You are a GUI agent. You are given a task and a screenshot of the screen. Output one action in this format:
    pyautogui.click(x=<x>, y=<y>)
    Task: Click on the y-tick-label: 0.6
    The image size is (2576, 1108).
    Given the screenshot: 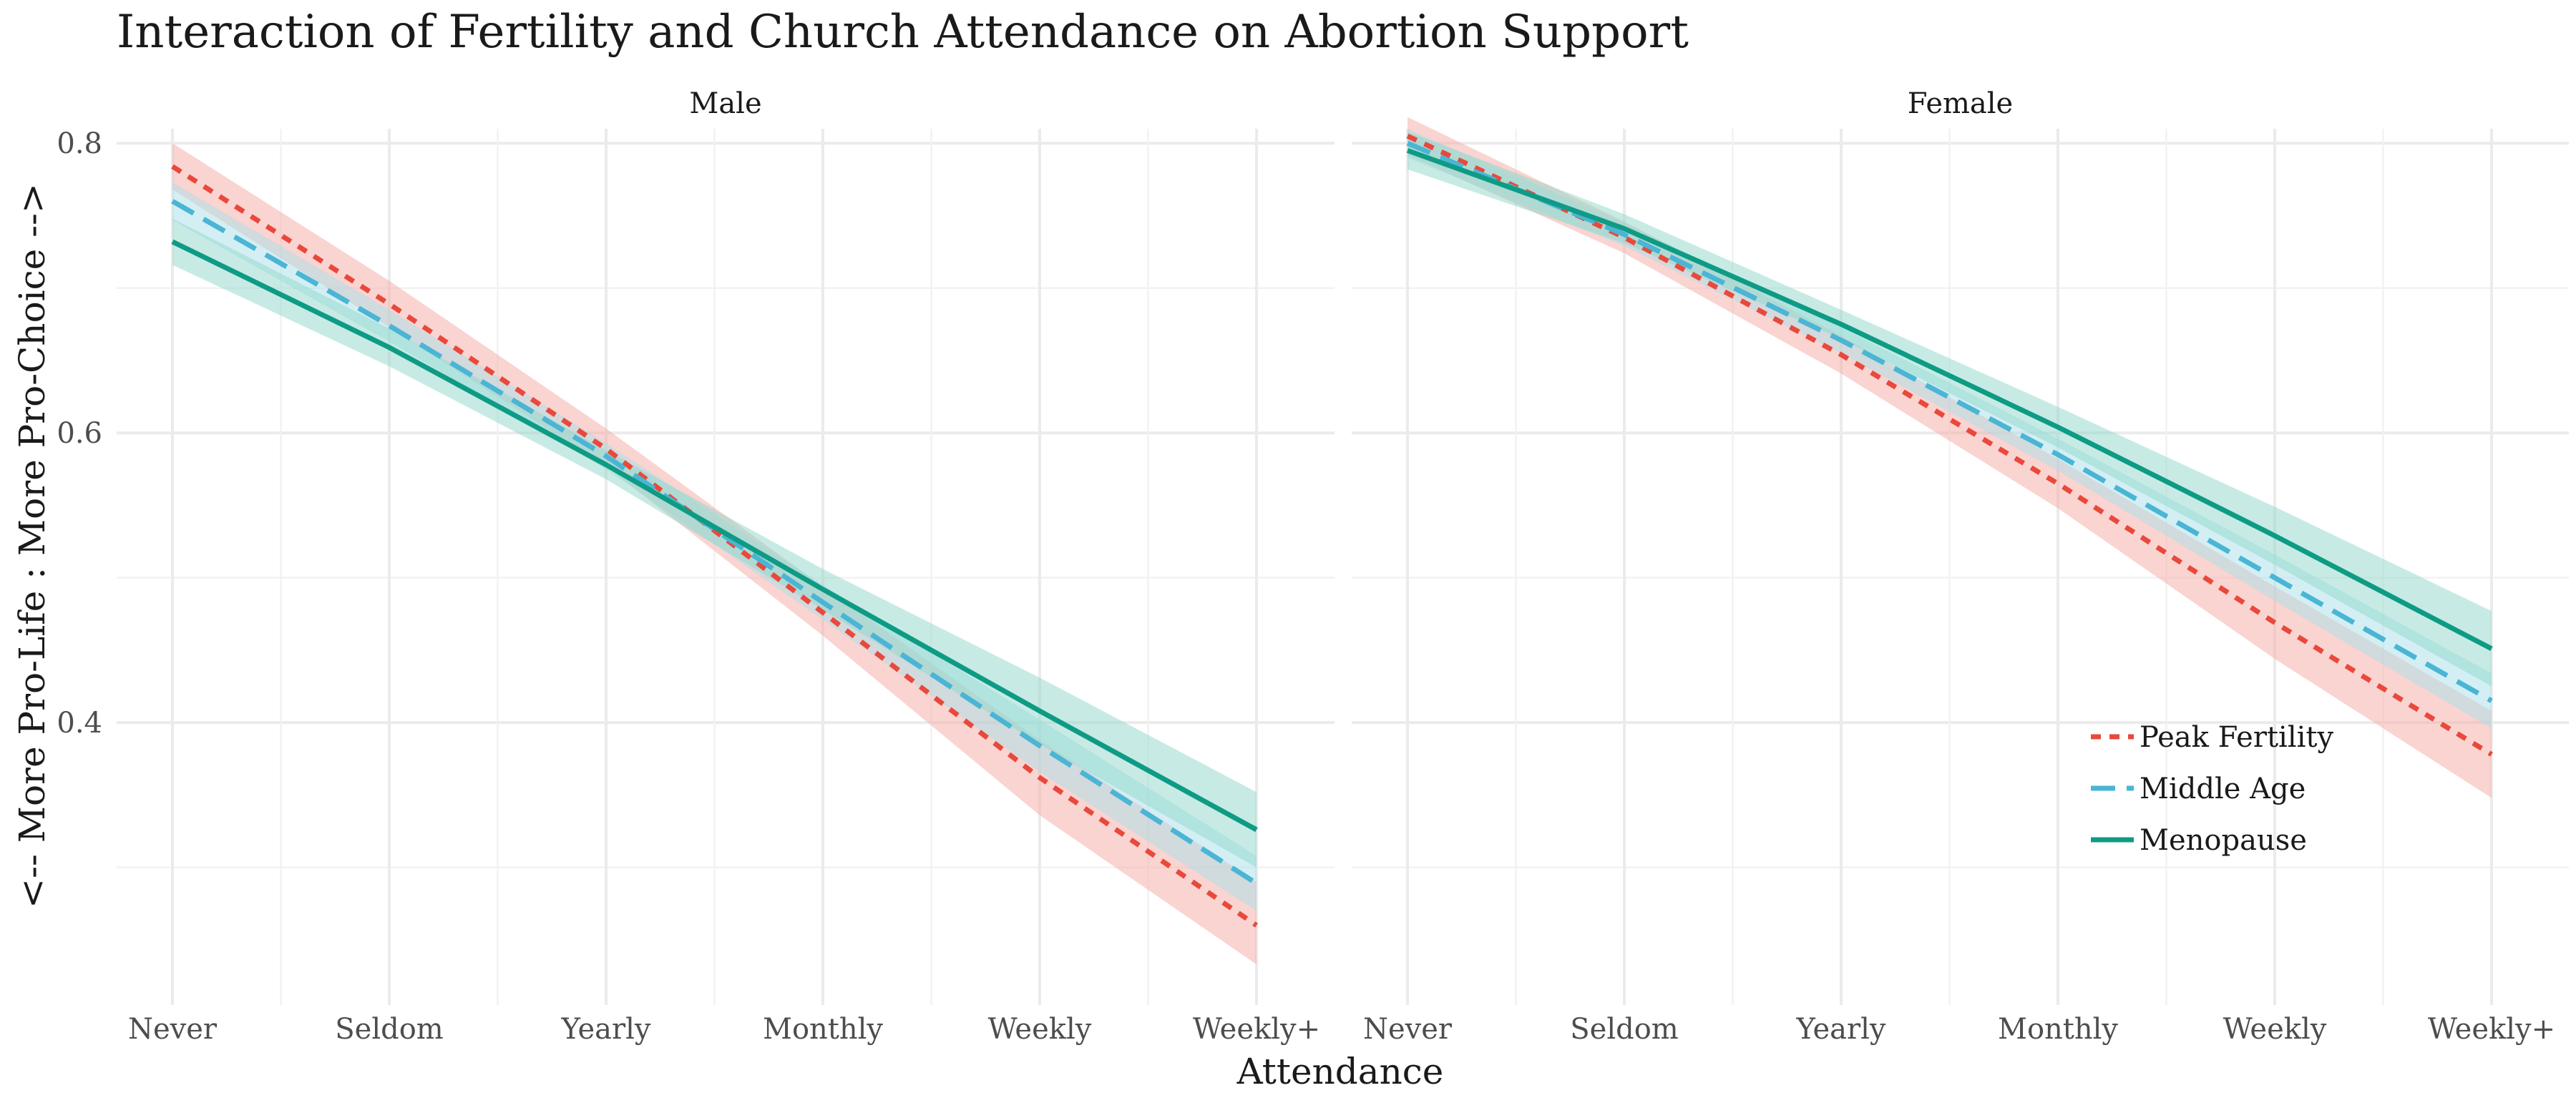 What is the action you would take?
    pyautogui.click(x=79, y=433)
    